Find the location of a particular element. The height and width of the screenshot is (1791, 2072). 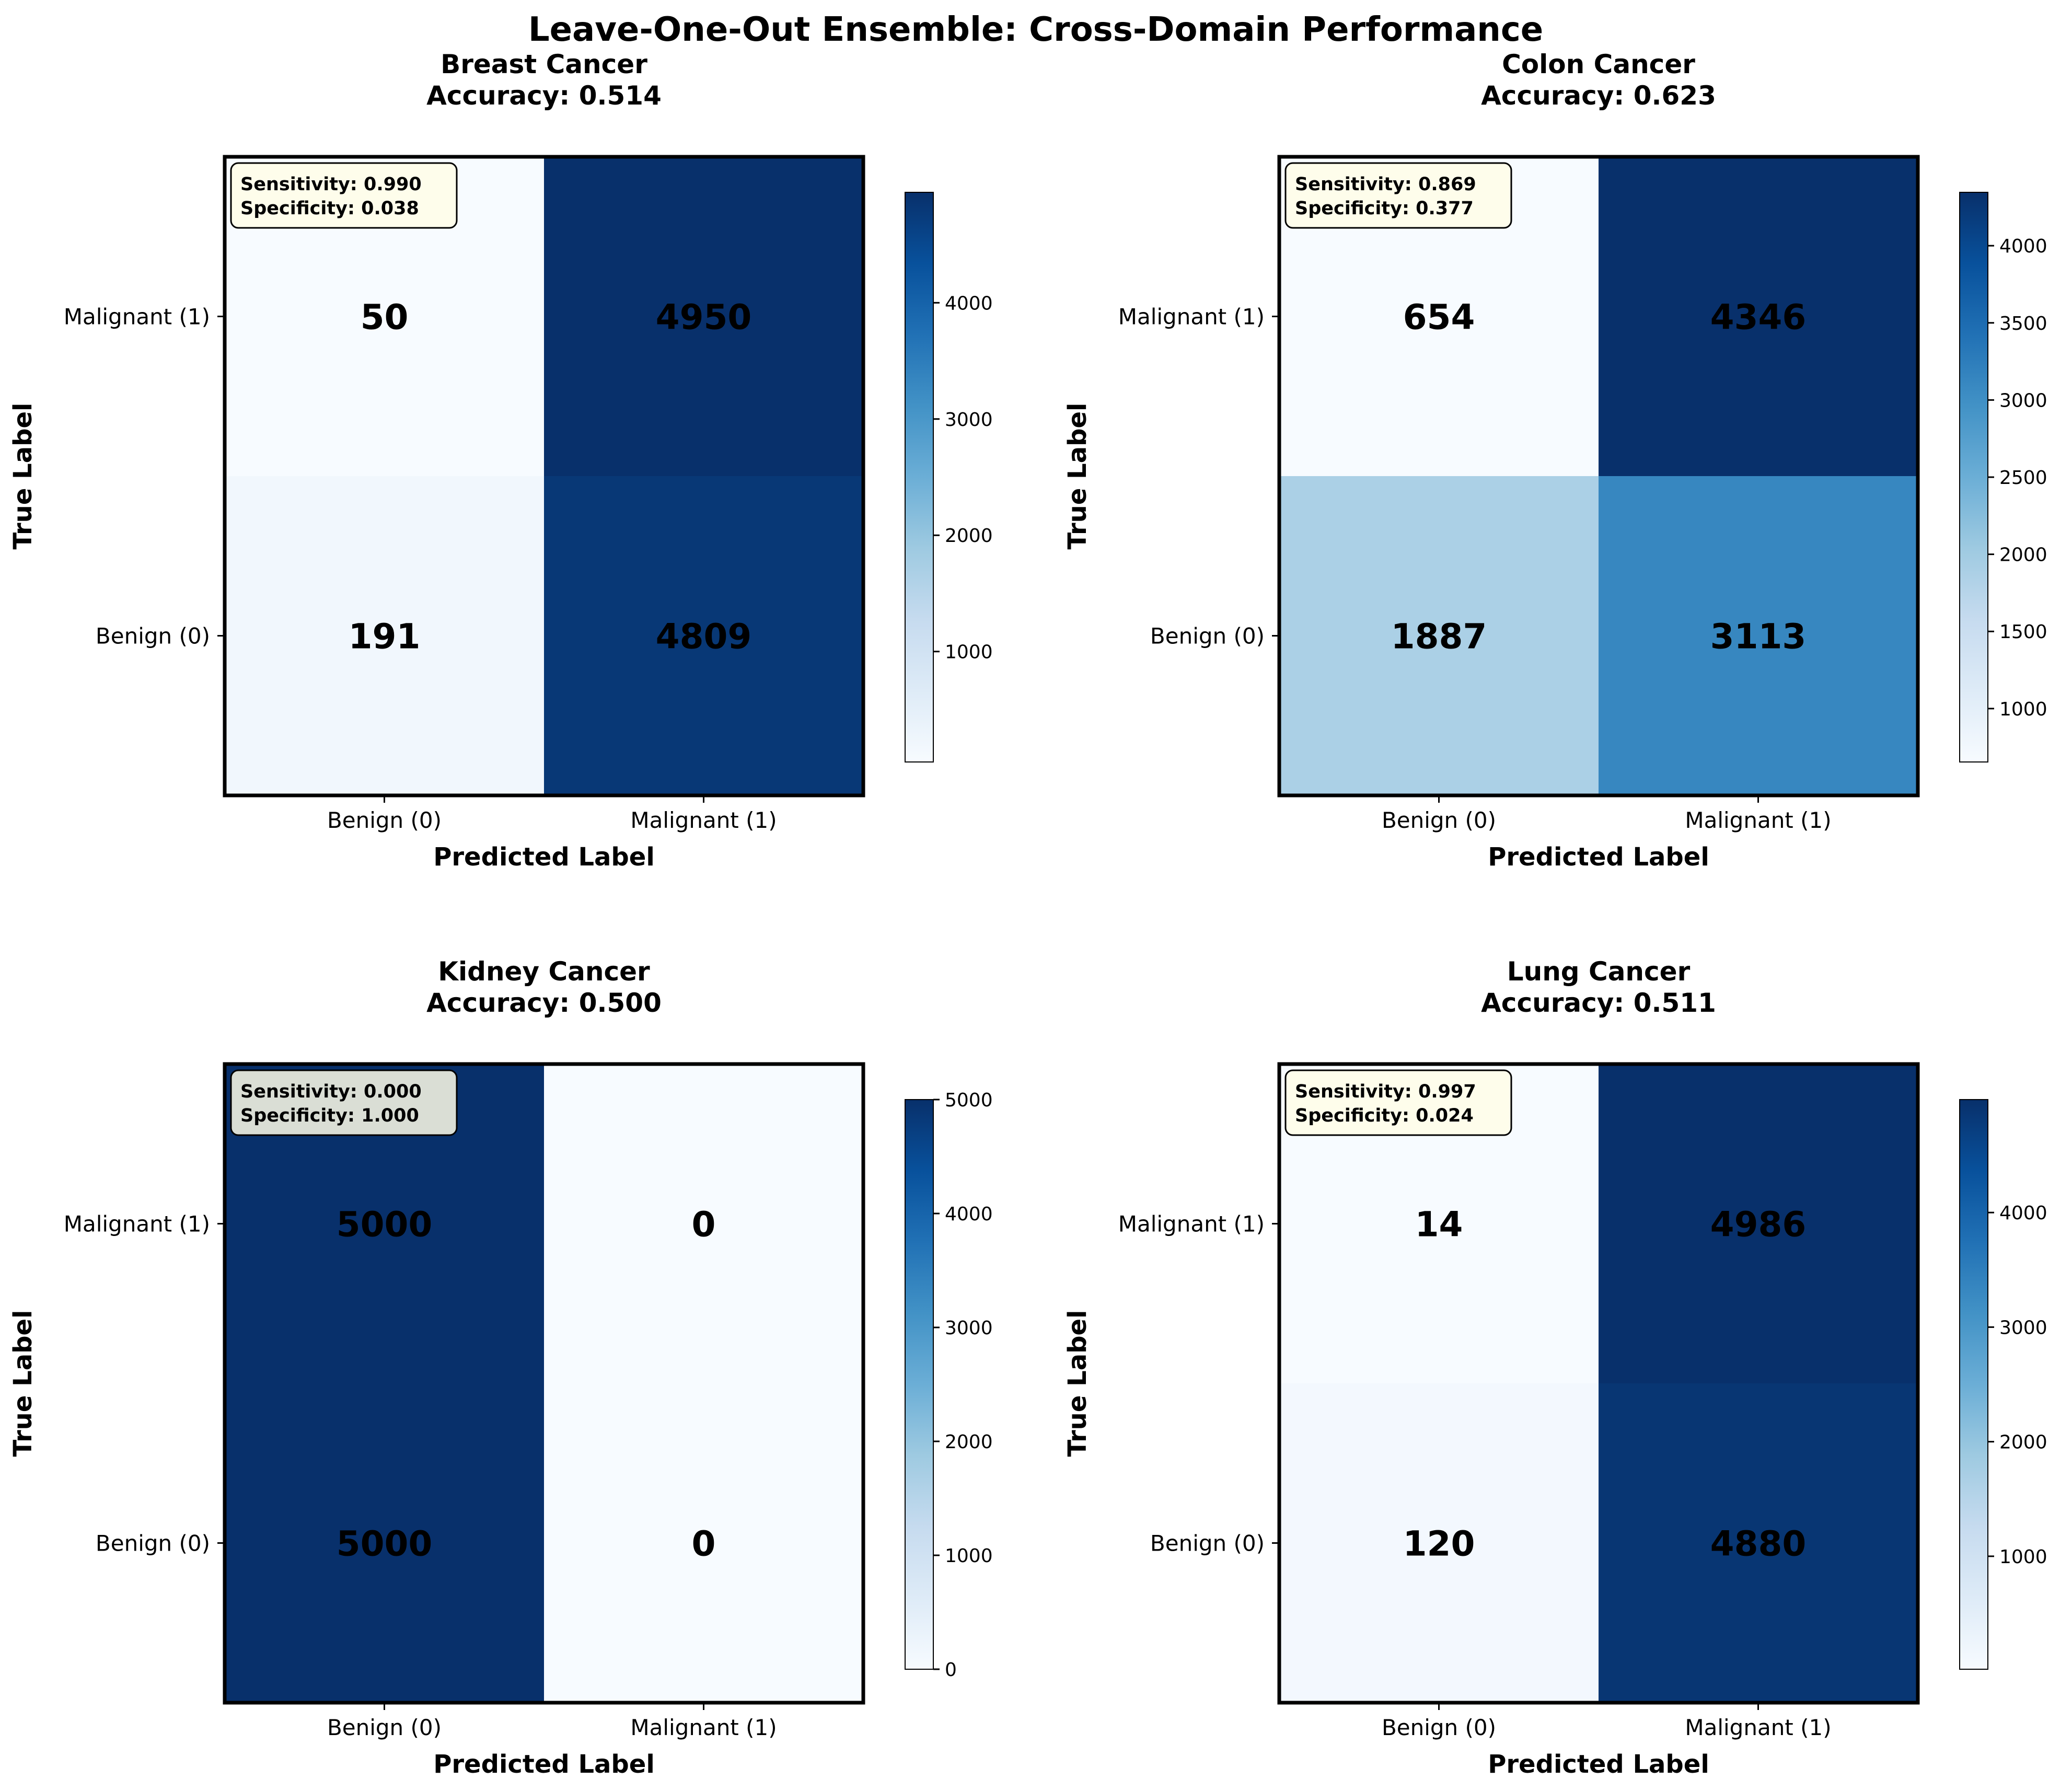

accuracy-label: Accuracy: 0.500 is located at coordinates (544, 1003).